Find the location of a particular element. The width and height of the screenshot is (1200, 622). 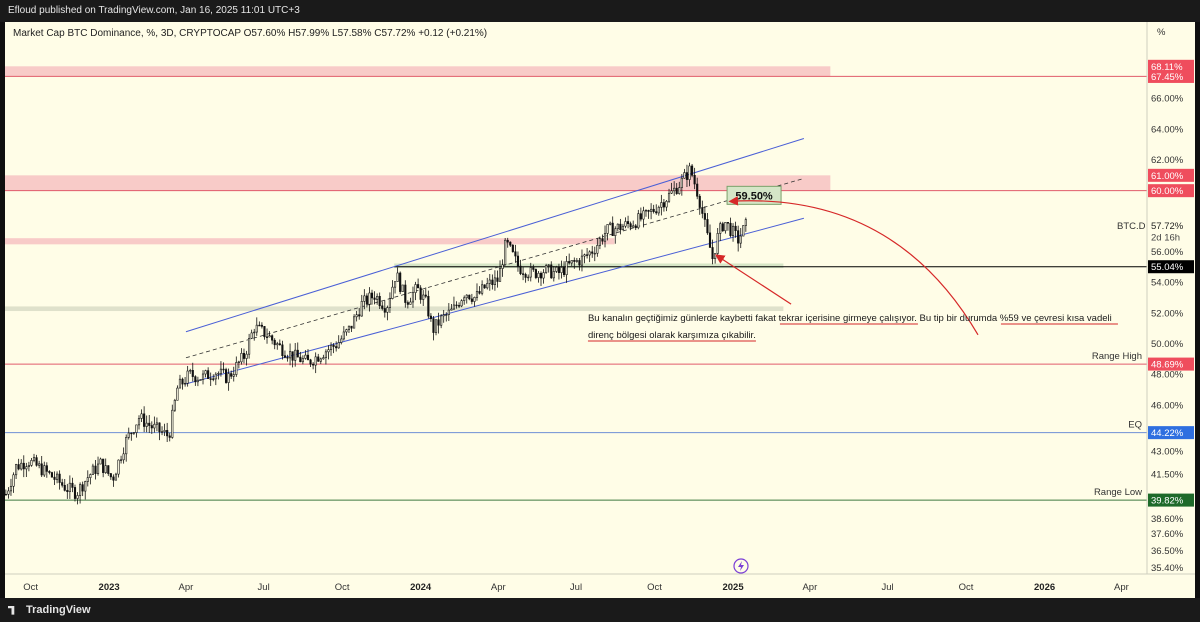

price-tag-label: 68.11% is located at coordinates (1167, 67).